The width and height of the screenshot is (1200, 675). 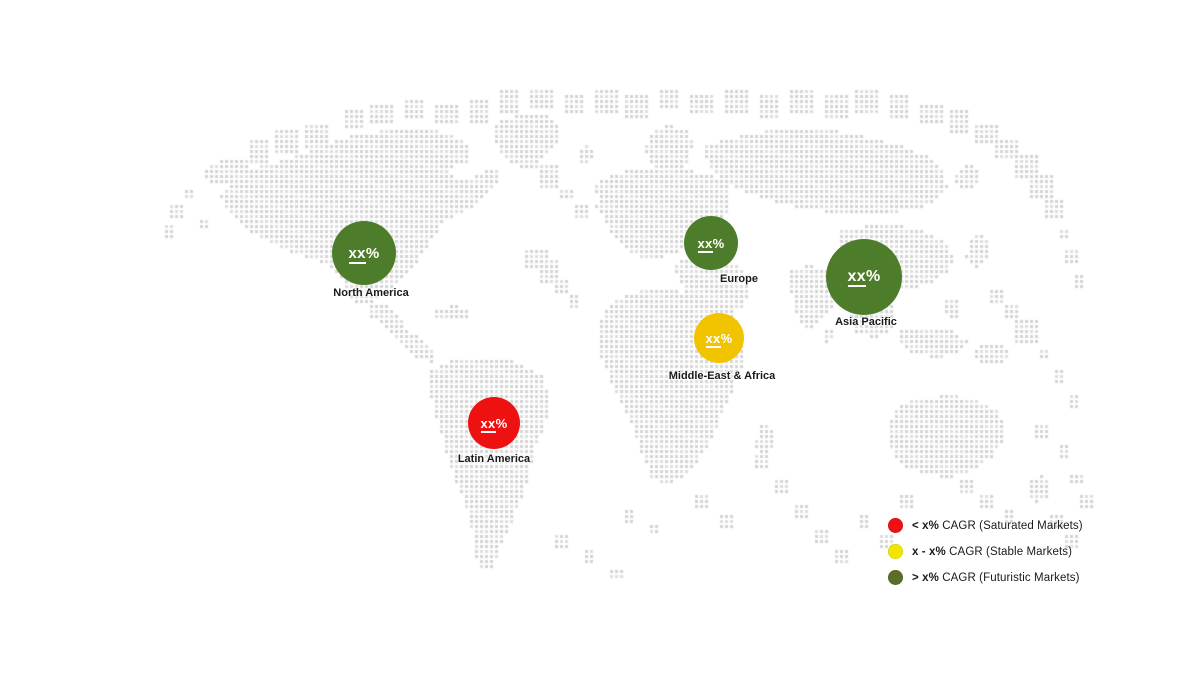 What do you see at coordinates (929, 551) in the screenshot?
I see `legend-threshold: x - x%` at bounding box center [929, 551].